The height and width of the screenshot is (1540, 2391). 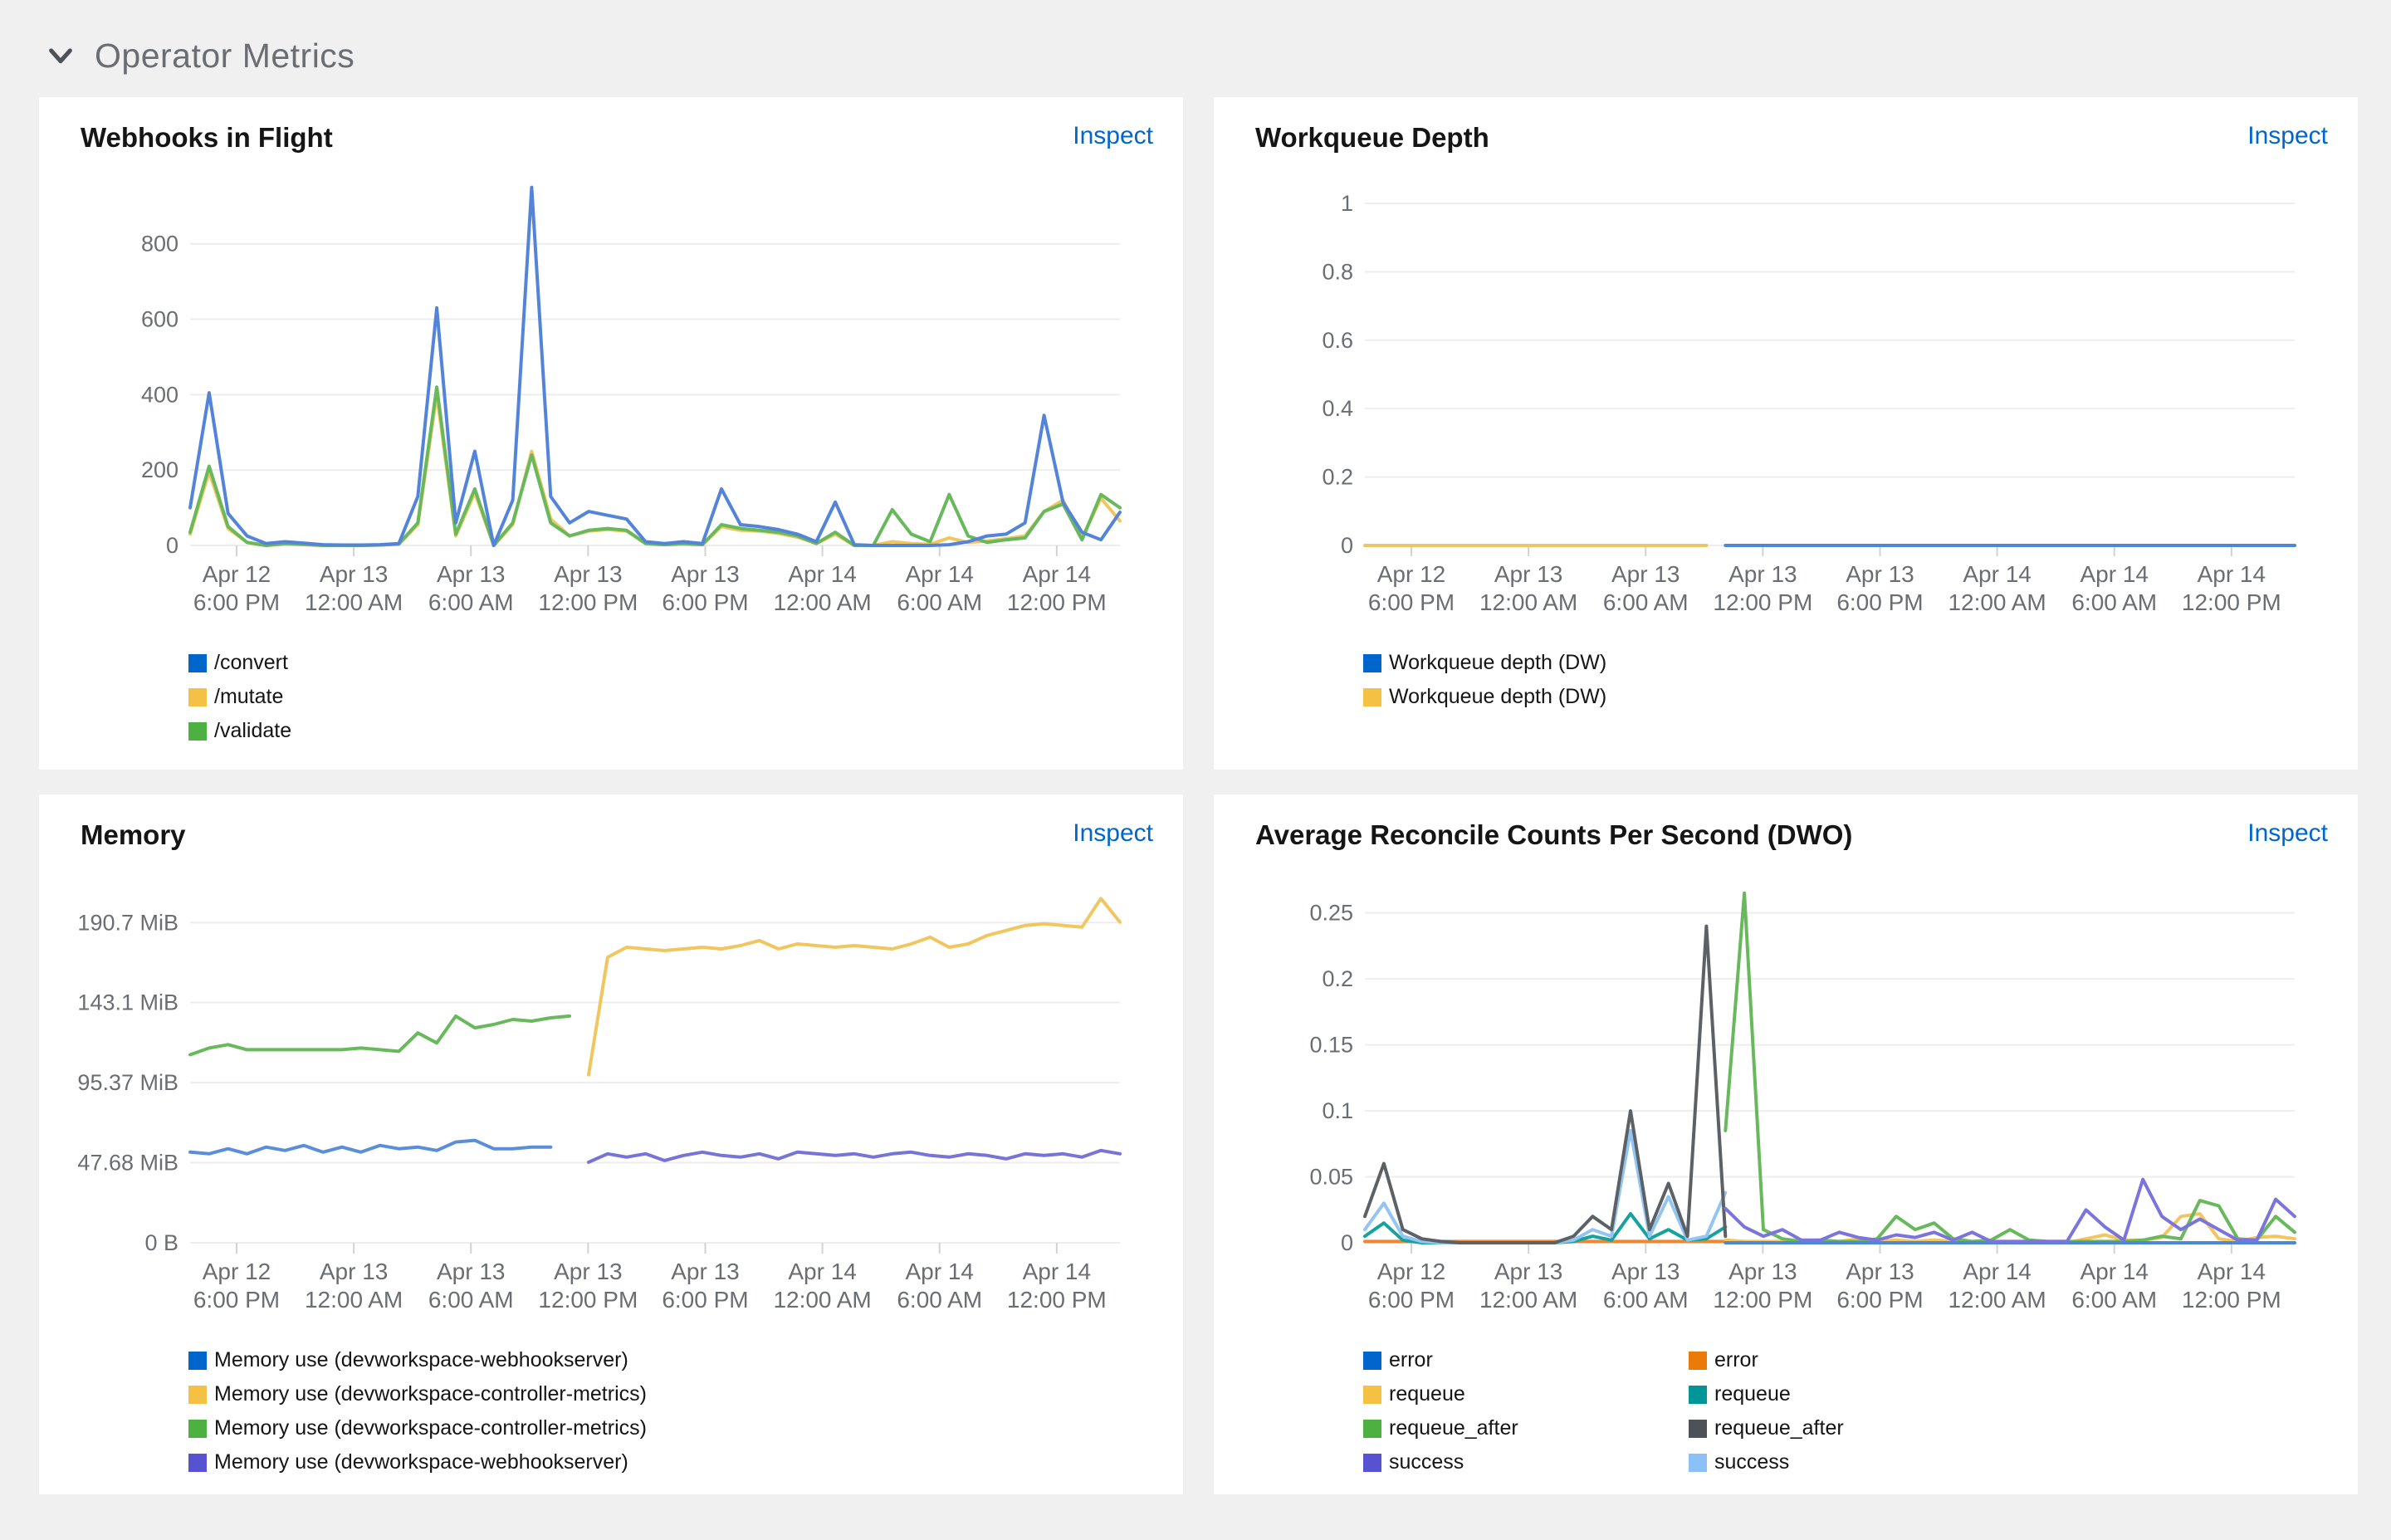 What do you see at coordinates (1331, 1177) in the screenshot?
I see `svg-text: 0.05` at bounding box center [1331, 1177].